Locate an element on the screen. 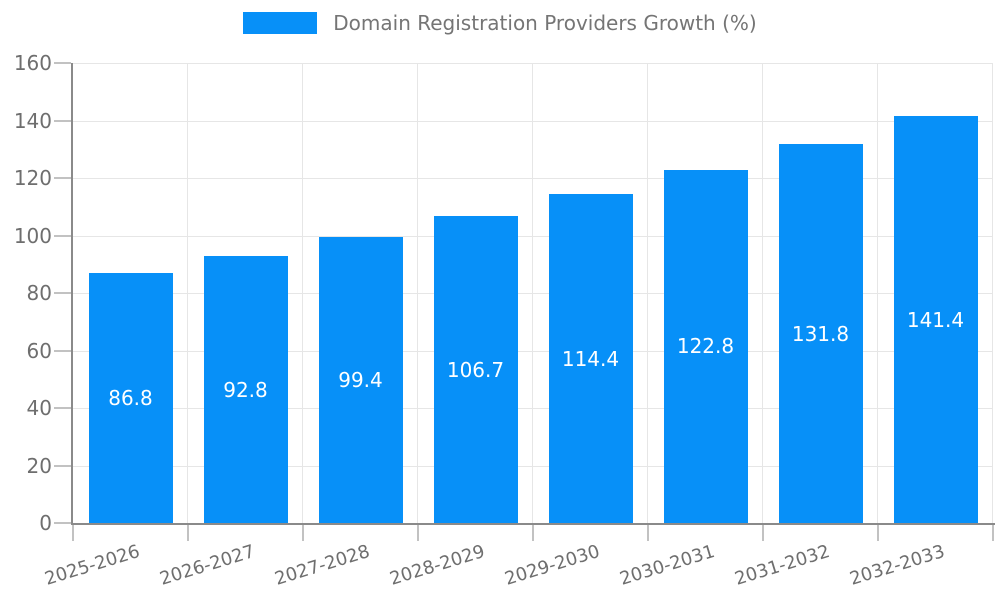 The height and width of the screenshot is (600, 1000). x-axis-tick-label: 2029-2030 is located at coordinates (552, 565).